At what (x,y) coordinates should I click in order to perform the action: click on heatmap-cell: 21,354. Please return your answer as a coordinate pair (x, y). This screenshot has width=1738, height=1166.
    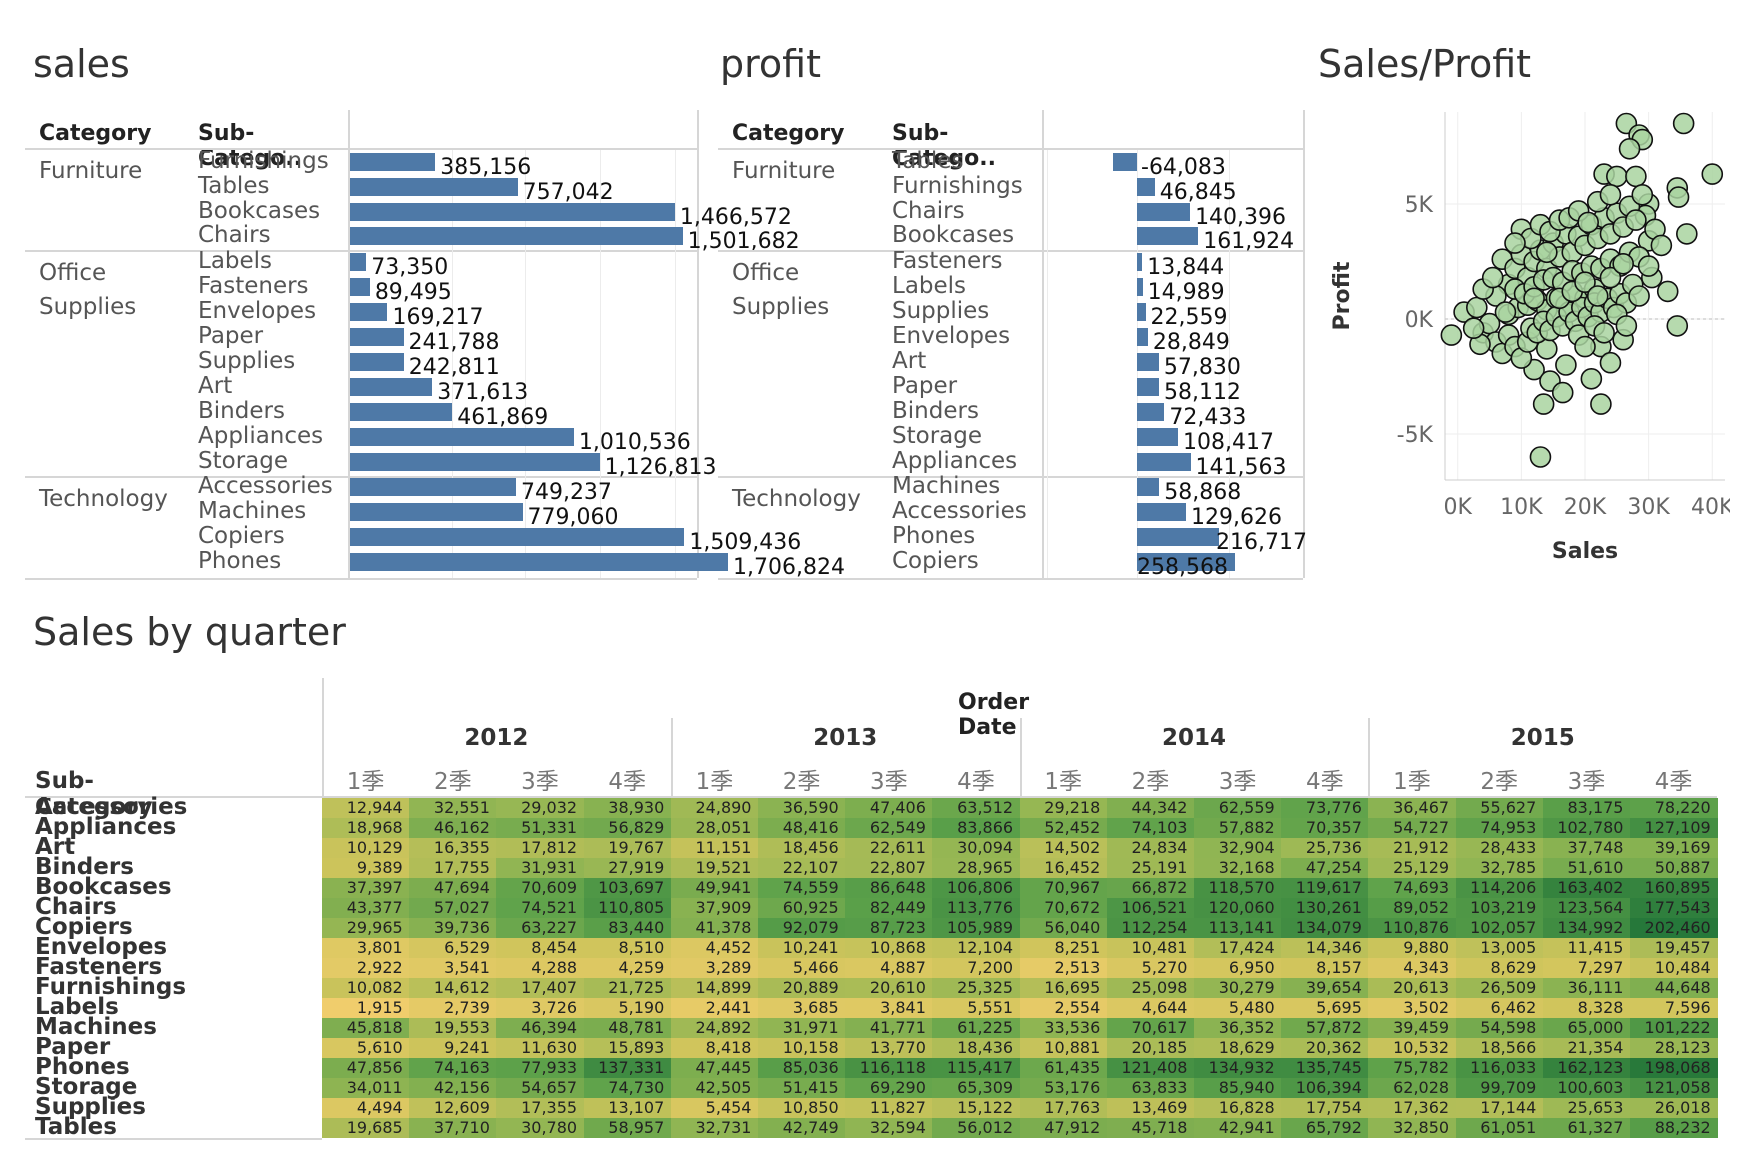
    Looking at the image, I should click on (1586, 1048).